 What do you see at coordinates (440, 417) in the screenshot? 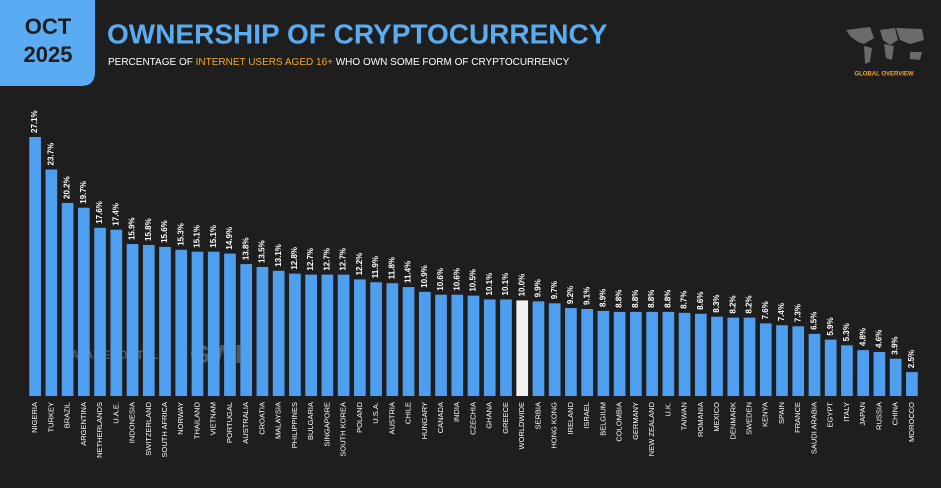
I see `x-tick-label: CANADA` at bounding box center [440, 417].